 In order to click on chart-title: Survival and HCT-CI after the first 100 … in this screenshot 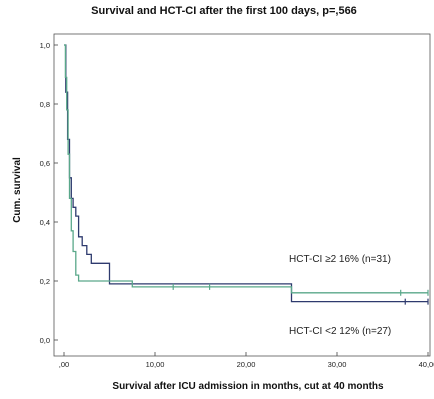, I will do `click(224, 11)`.